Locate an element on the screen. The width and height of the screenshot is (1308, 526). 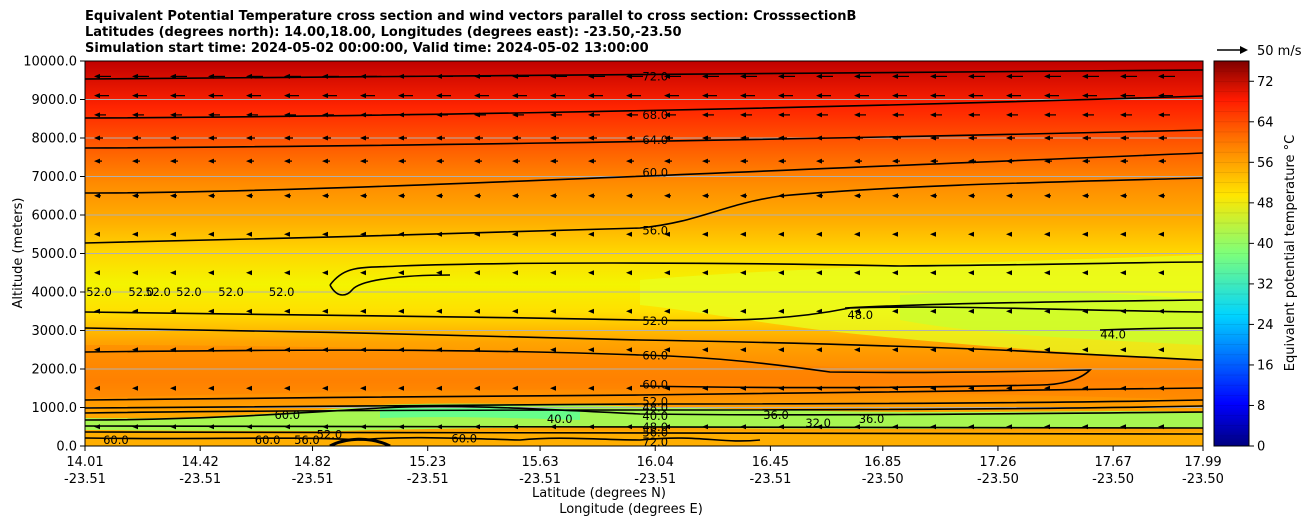
contour-line-48-surface is located at coordinates (644, 427).